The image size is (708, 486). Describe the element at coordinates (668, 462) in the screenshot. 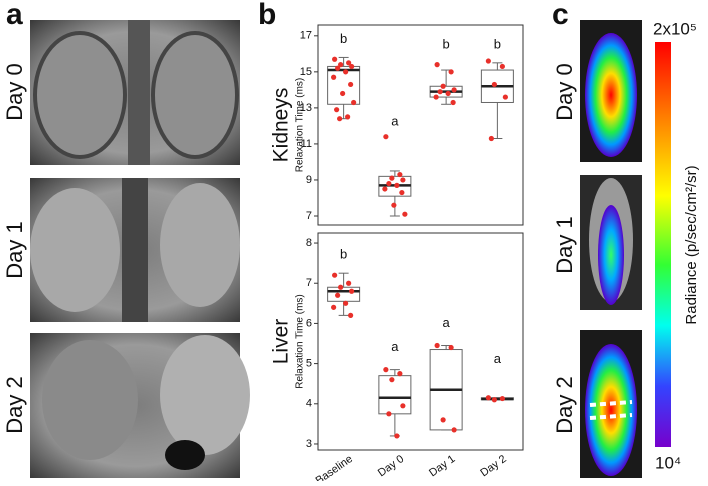

I see `colorbar-min: 10⁴` at that location.